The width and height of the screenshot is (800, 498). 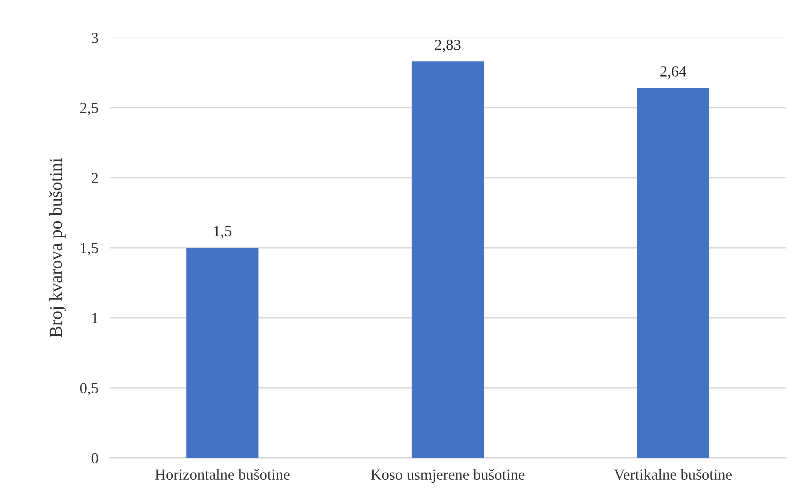 What do you see at coordinates (89, 249) in the screenshot?
I see `y-tick-label: 1,5` at bounding box center [89, 249].